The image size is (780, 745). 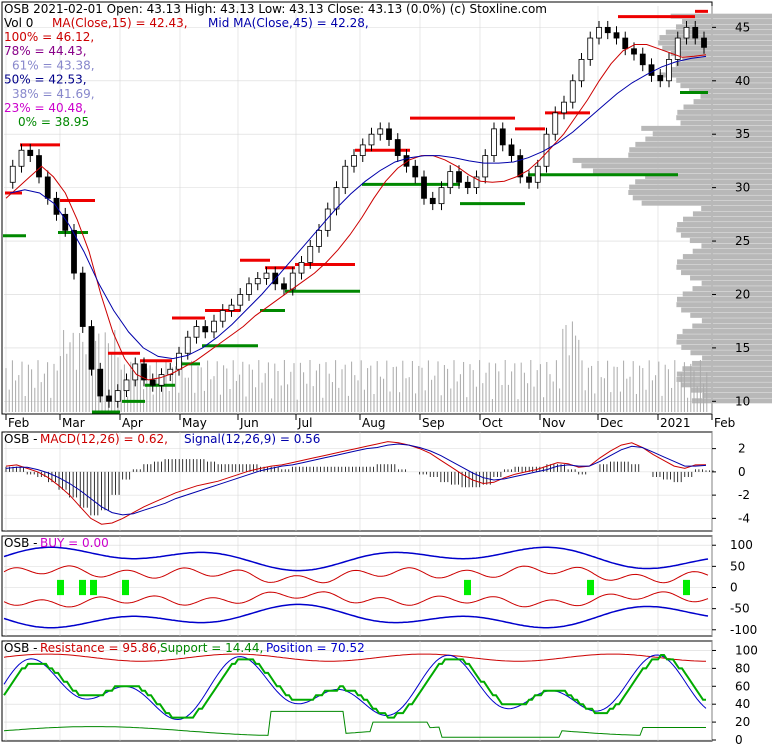 I want to click on price-y-tick-label: 45, so click(x=742, y=27).